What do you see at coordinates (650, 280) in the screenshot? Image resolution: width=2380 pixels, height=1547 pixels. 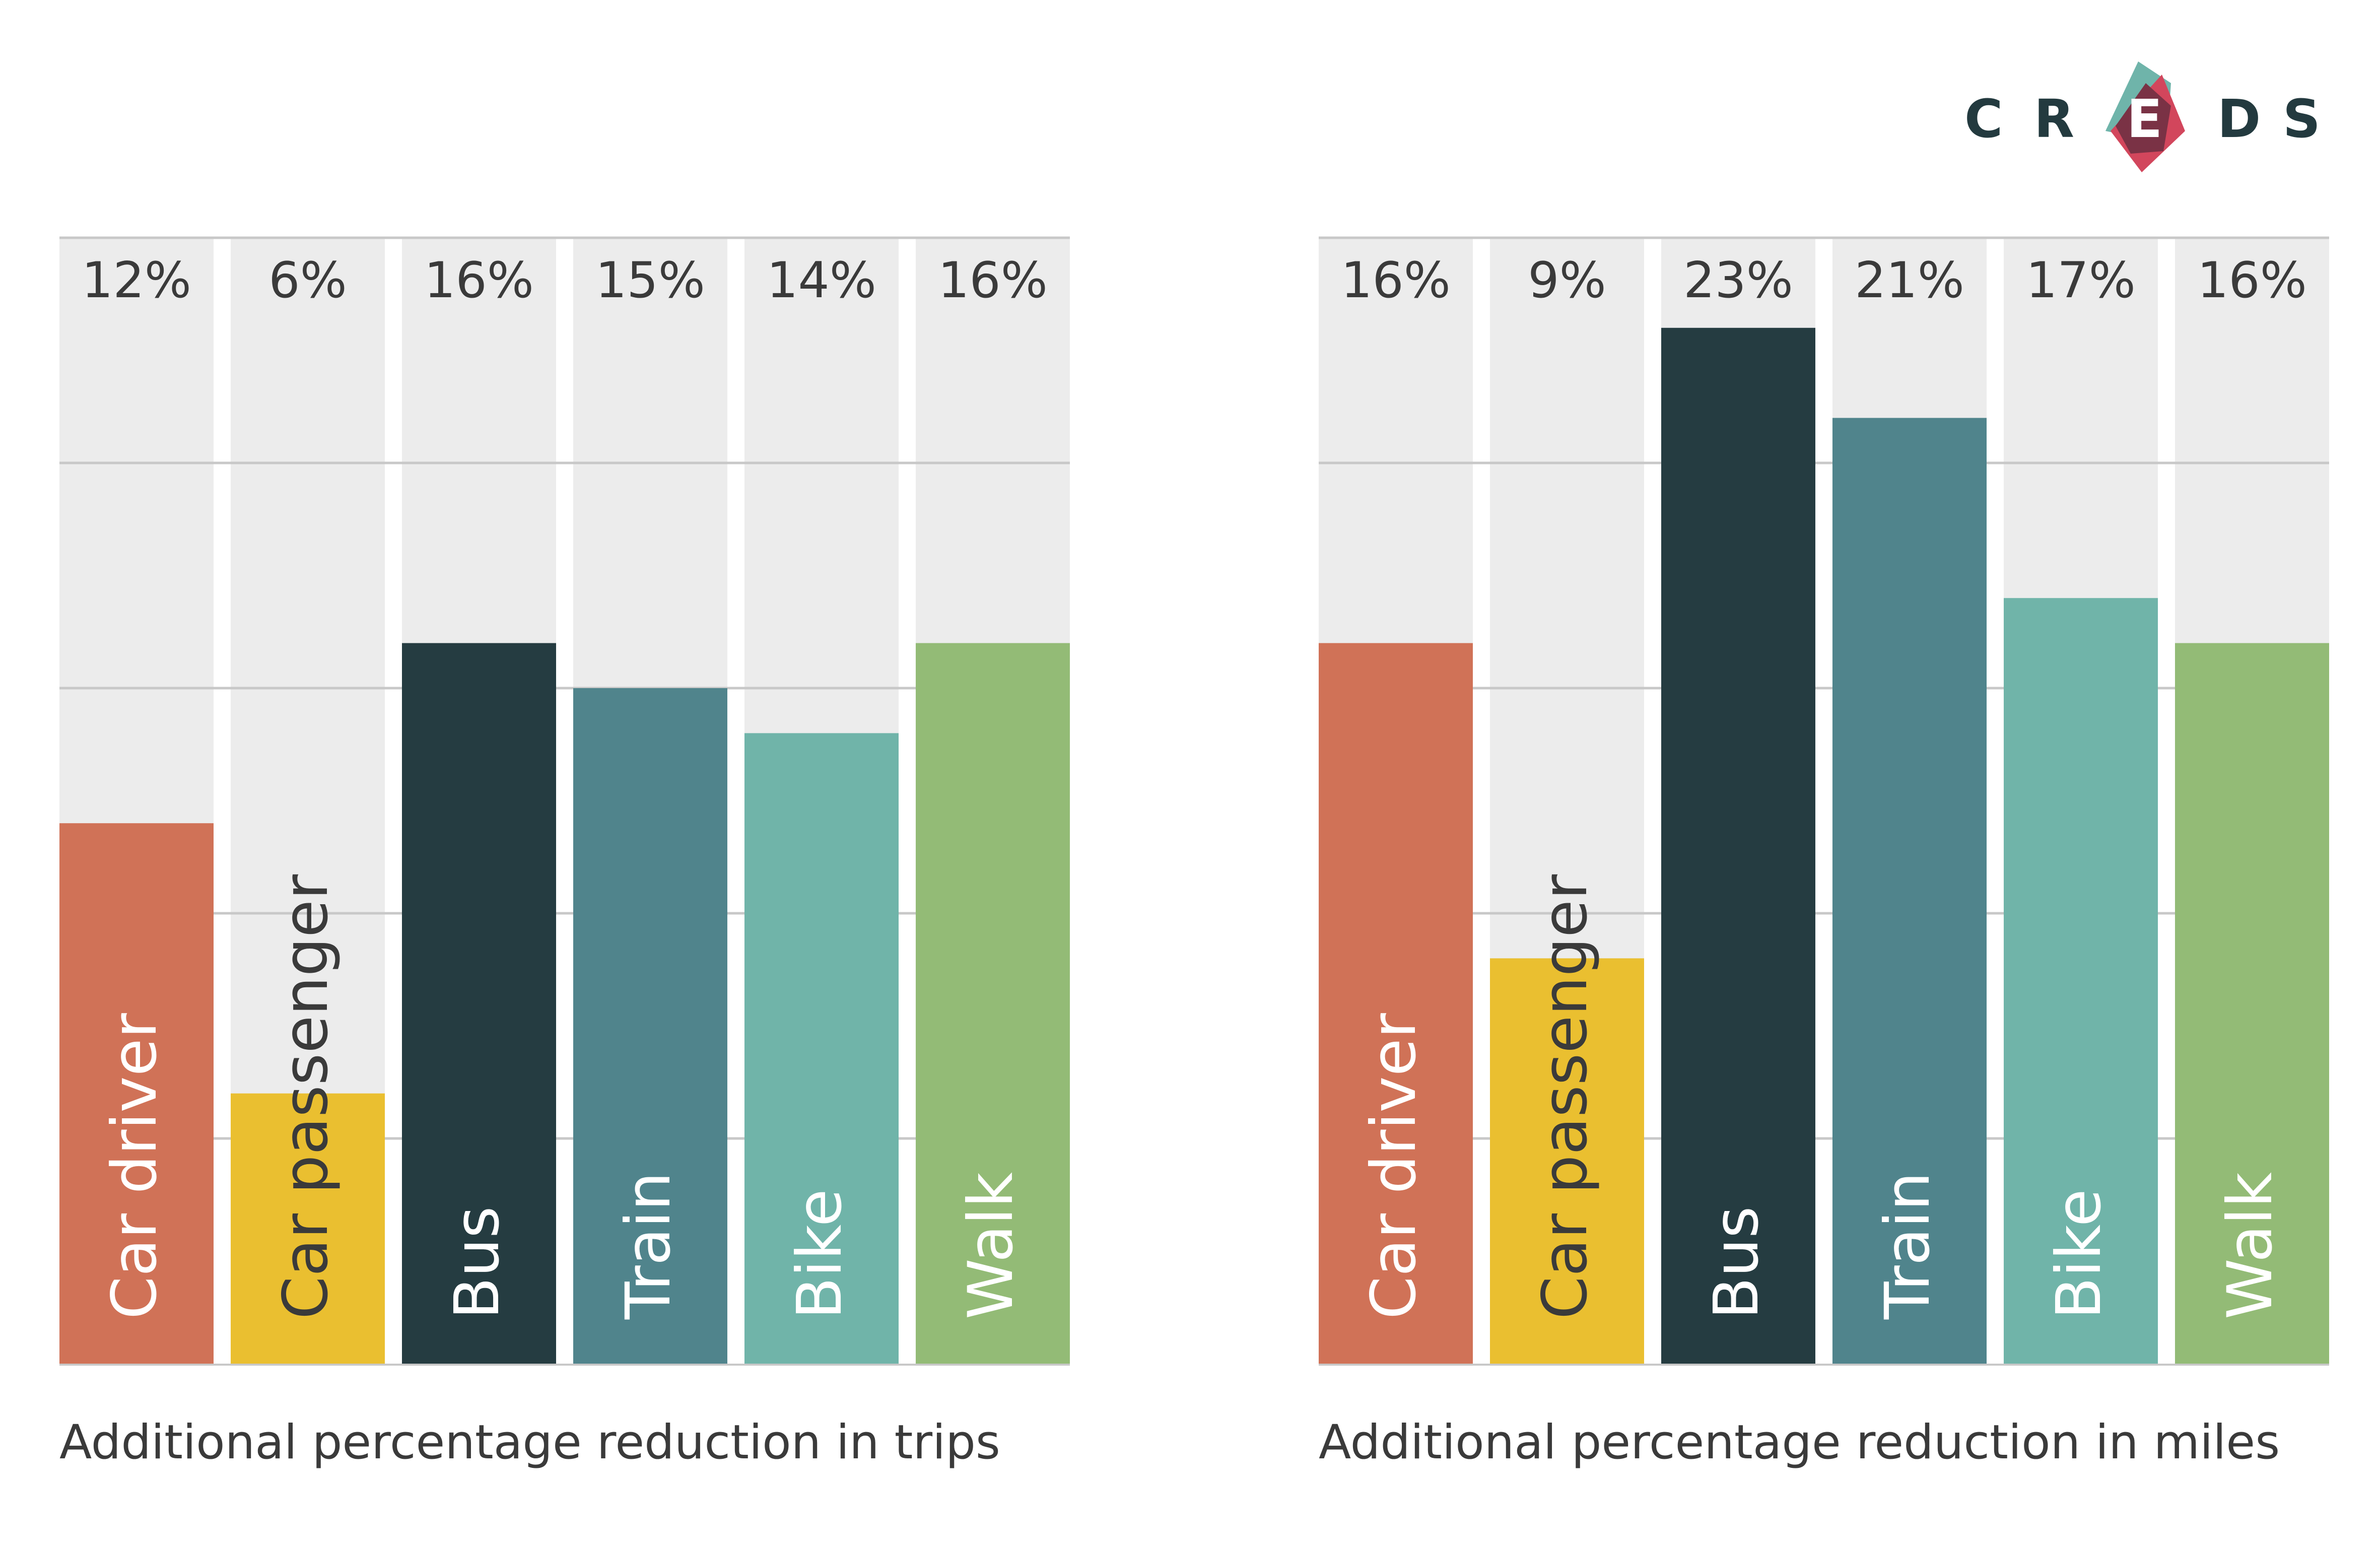 I see `value-label: 15%` at bounding box center [650, 280].